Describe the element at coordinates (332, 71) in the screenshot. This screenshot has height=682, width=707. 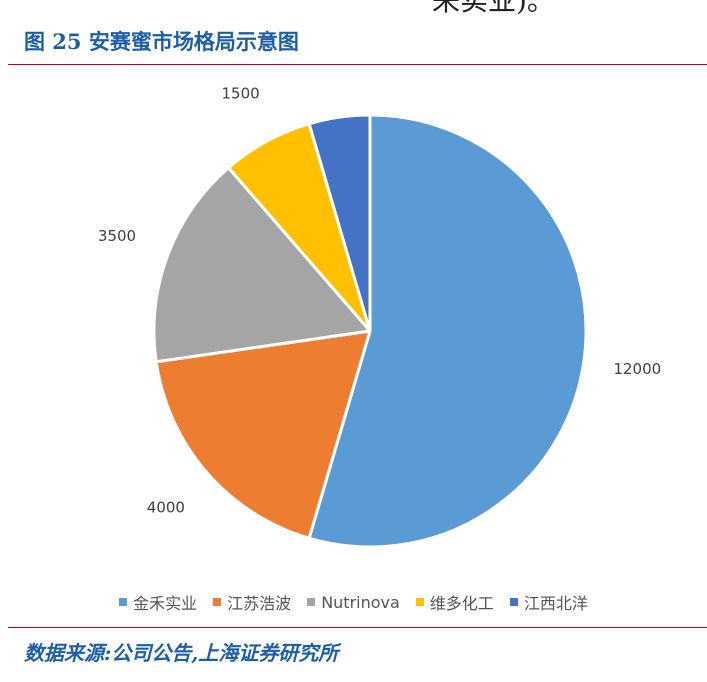
I see `data-label-5: 1000` at that location.